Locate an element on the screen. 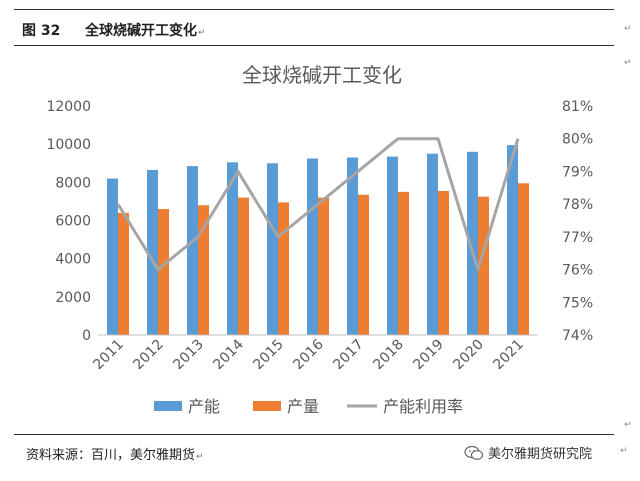  footer-rule is located at coordinates (314, 434).